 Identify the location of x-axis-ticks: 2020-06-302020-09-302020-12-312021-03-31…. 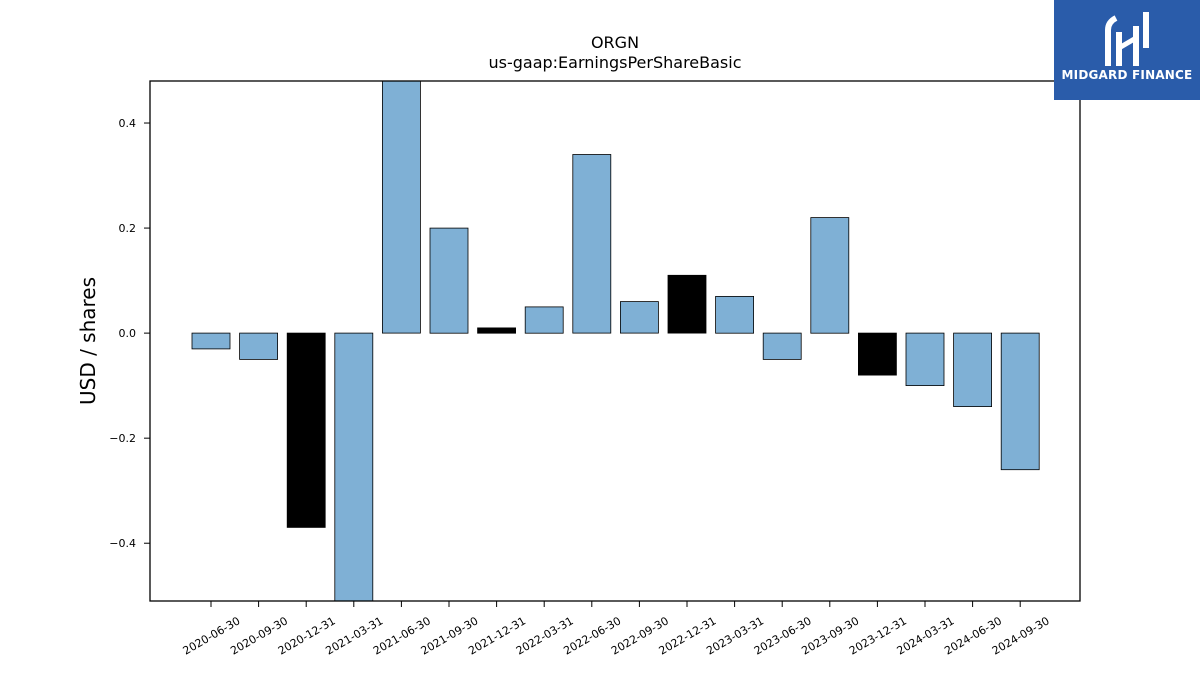
(616, 629).